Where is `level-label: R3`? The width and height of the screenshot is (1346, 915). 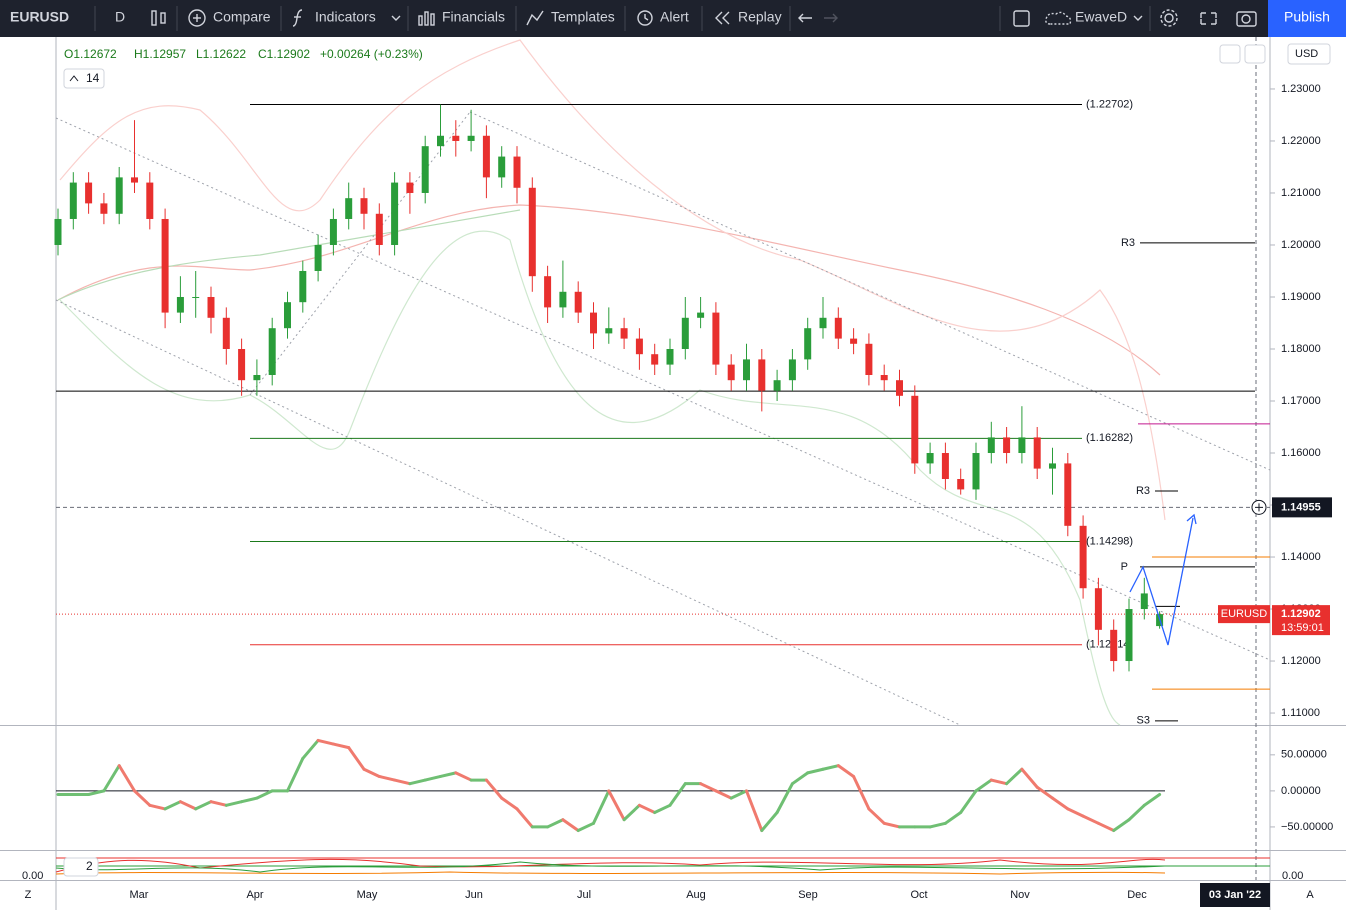 level-label: R3 is located at coordinates (1143, 491).